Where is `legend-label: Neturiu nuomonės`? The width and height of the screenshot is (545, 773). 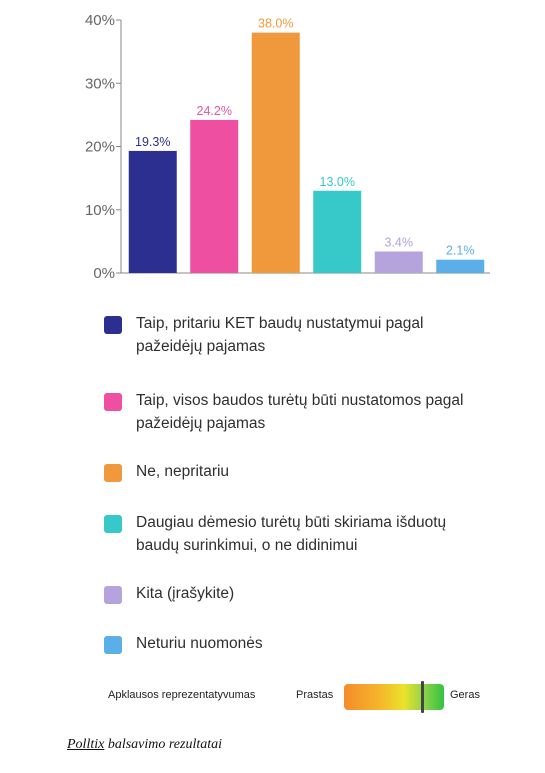
legend-label: Neturiu nuomonės is located at coordinates (199, 643).